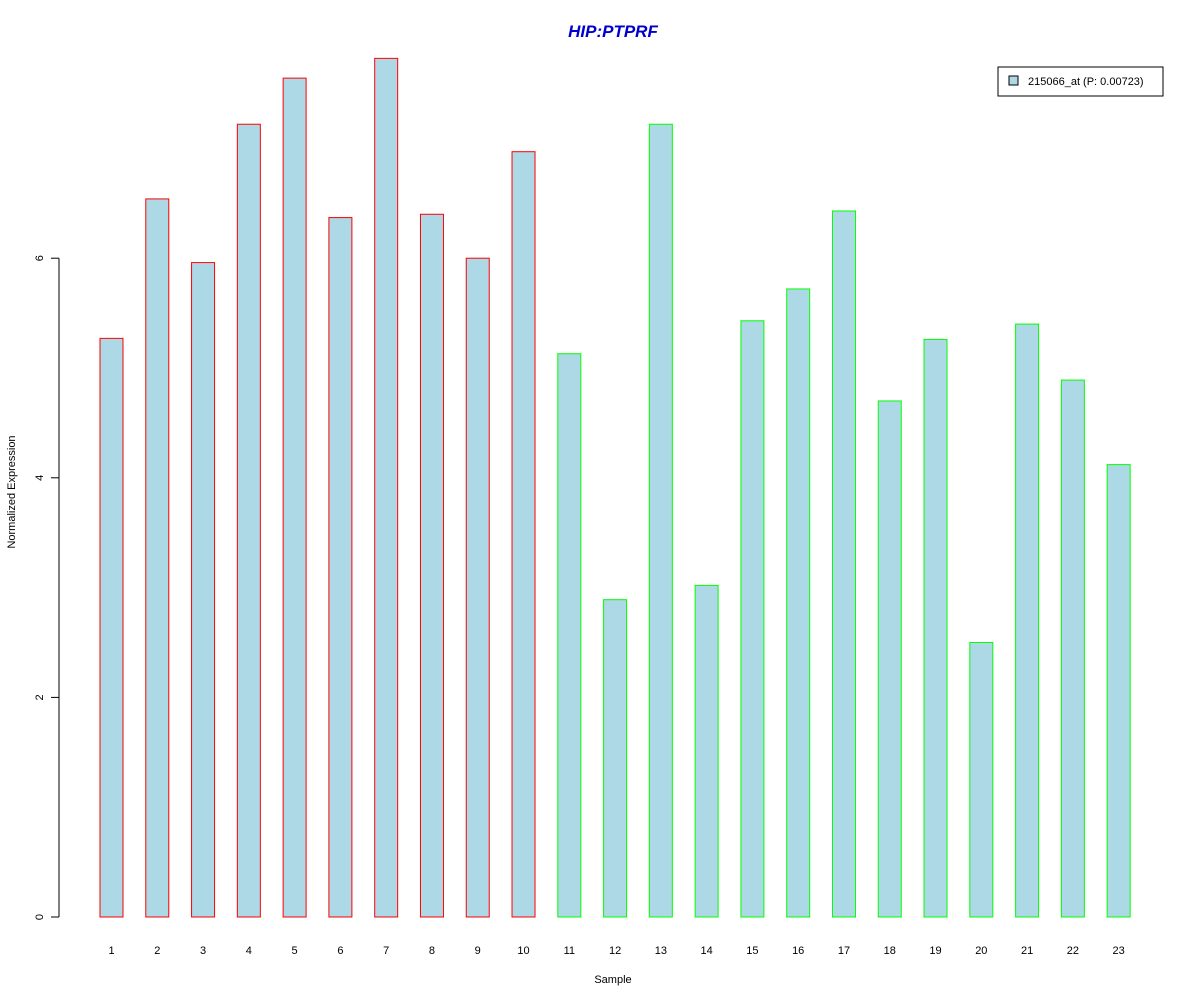 This screenshot has width=1200, height=1000. Describe the element at coordinates (613, 31) in the screenshot. I see `chart-title: HIP:PTPRF` at that location.